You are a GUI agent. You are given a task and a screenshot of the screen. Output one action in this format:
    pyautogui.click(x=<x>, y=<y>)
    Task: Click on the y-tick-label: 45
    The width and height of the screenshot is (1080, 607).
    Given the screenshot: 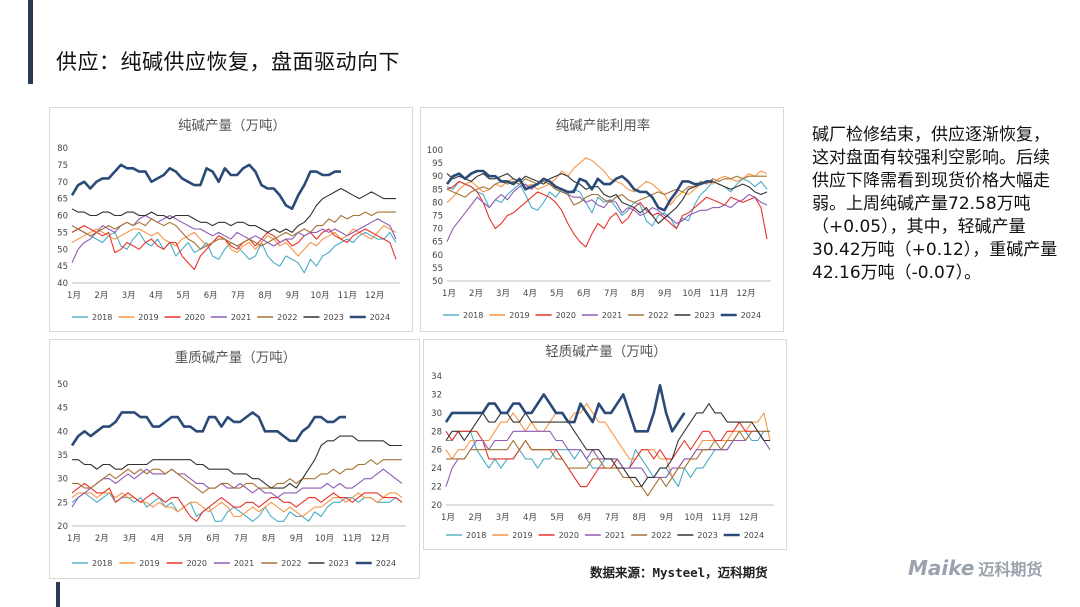 What is the action you would take?
    pyautogui.click(x=62, y=267)
    